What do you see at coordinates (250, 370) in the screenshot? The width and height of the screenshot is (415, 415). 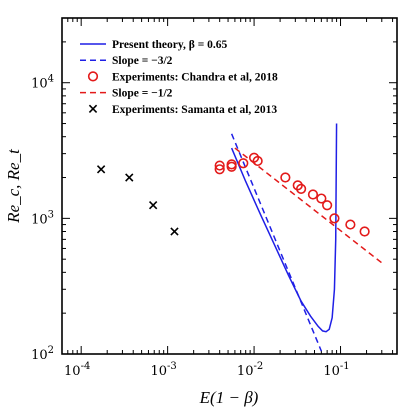 I see `x-tick-label: 10⁻²` at bounding box center [250, 370].